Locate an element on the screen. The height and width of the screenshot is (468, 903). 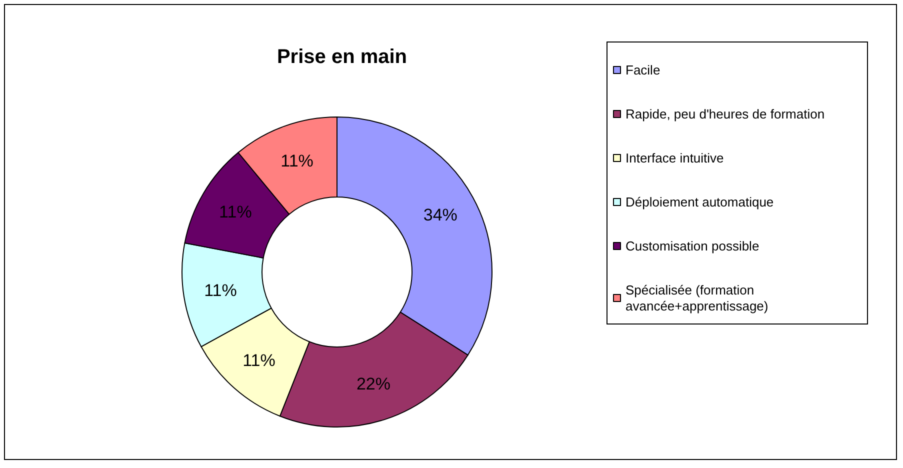
legend-label: Customisation possible is located at coordinates (693, 246).